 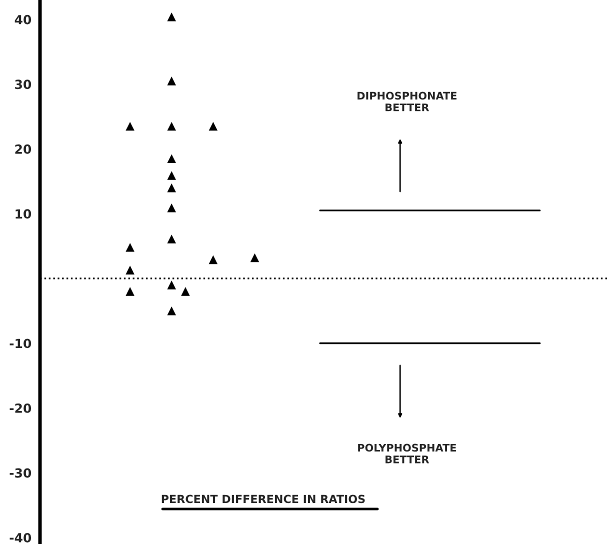 What do you see at coordinates (407, 454) in the screenshot?
I see `annotation: POLYPHOSPHATE BETTER` at bounding box center [407, 454].